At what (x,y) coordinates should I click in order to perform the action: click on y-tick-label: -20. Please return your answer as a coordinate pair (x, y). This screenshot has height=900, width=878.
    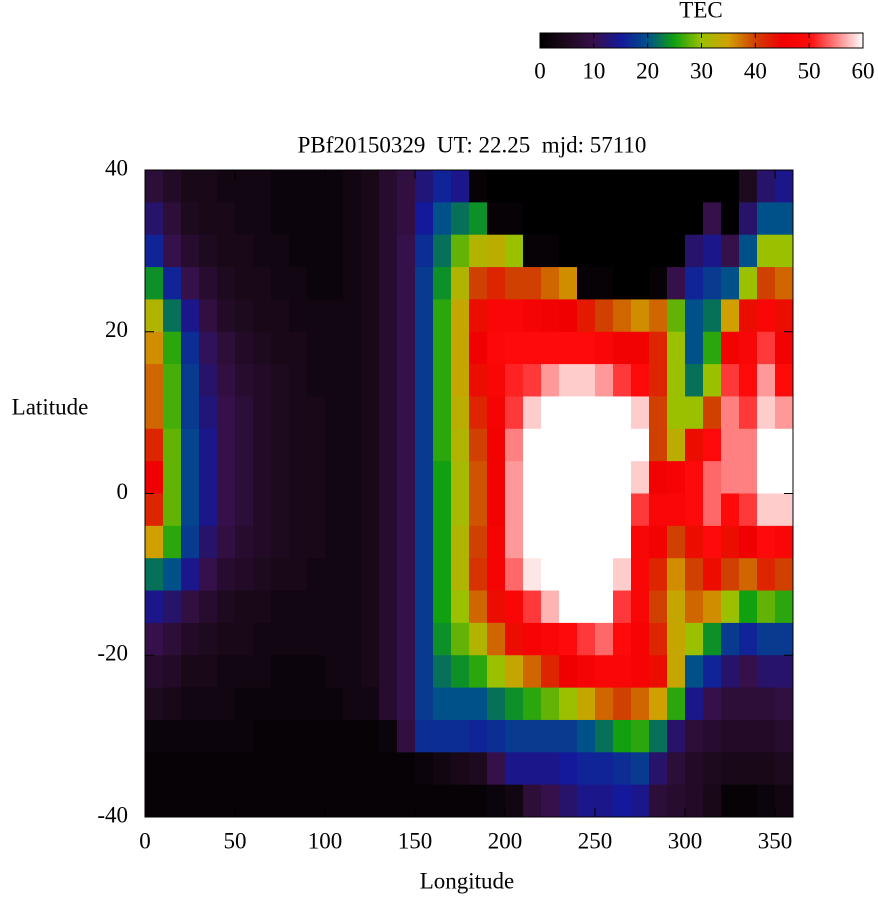
    Looking at the image, I should click on (112, 653).